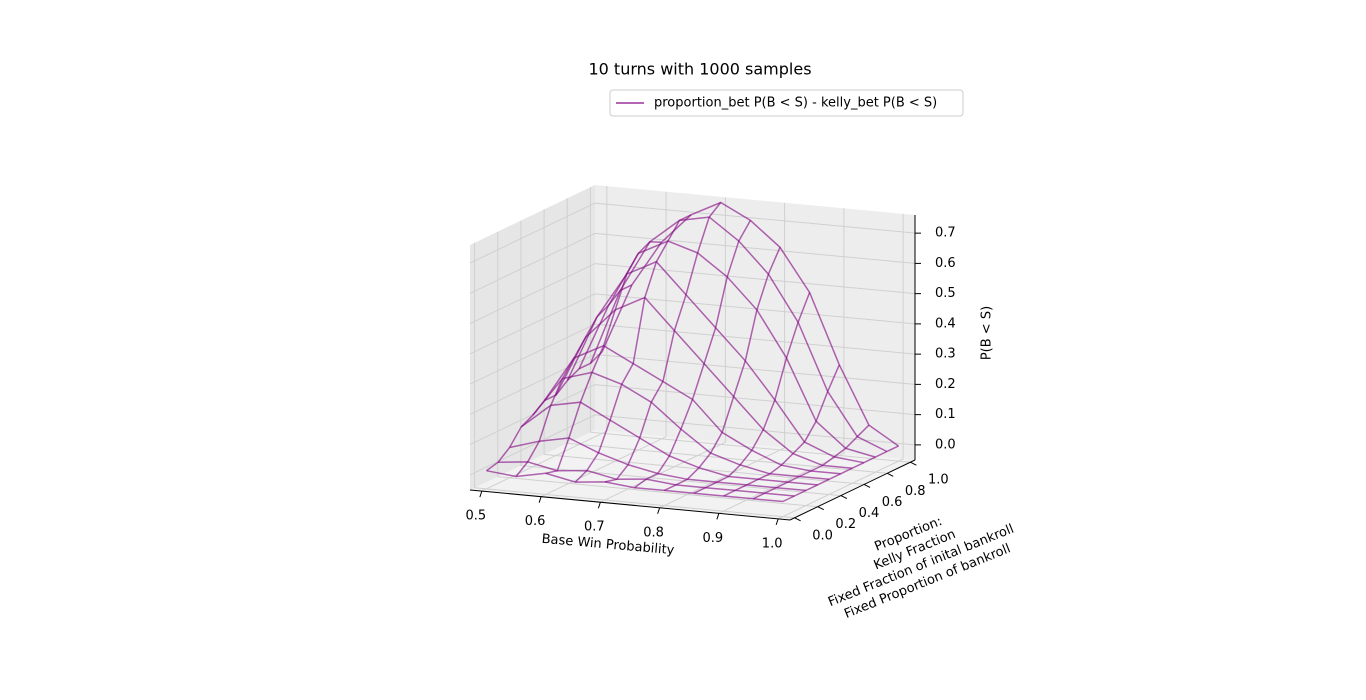  Describe the element at coordinates (594, 527) in the screenshot. I see `x-tick-label: 0.7` at that location.